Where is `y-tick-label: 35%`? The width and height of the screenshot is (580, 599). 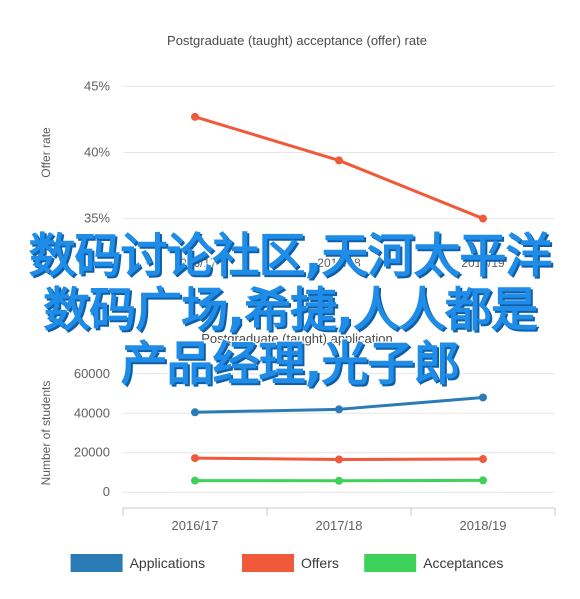
y-tick-label: 35% is located at coordinates (97, 218).